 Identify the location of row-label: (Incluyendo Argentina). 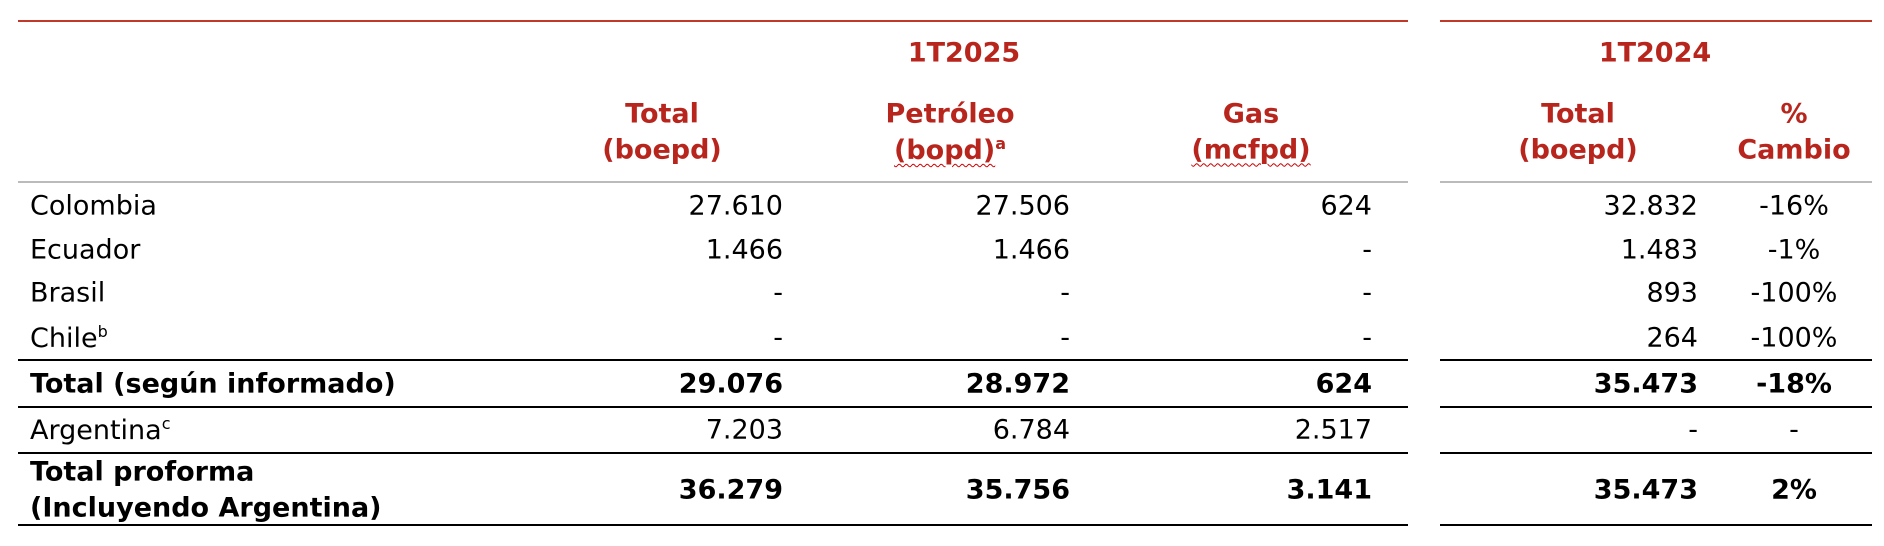
(206, 508).